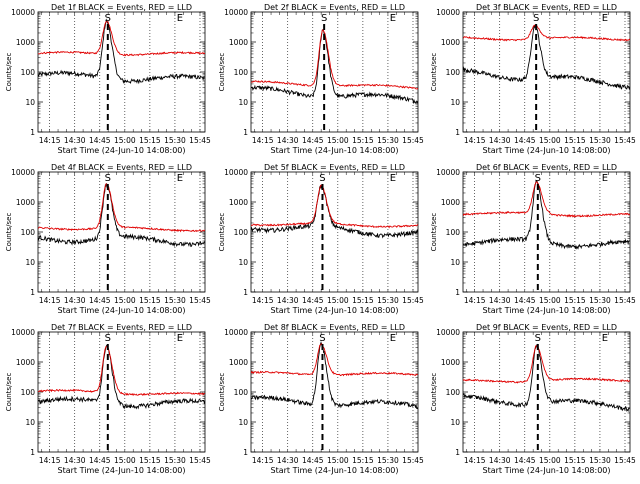  What do you see at coordinates (546, 7) in the screenshot?
I see `panel-title: Det 3f BLACK = Events, RED = LLD` at bounding box center [546, 7].